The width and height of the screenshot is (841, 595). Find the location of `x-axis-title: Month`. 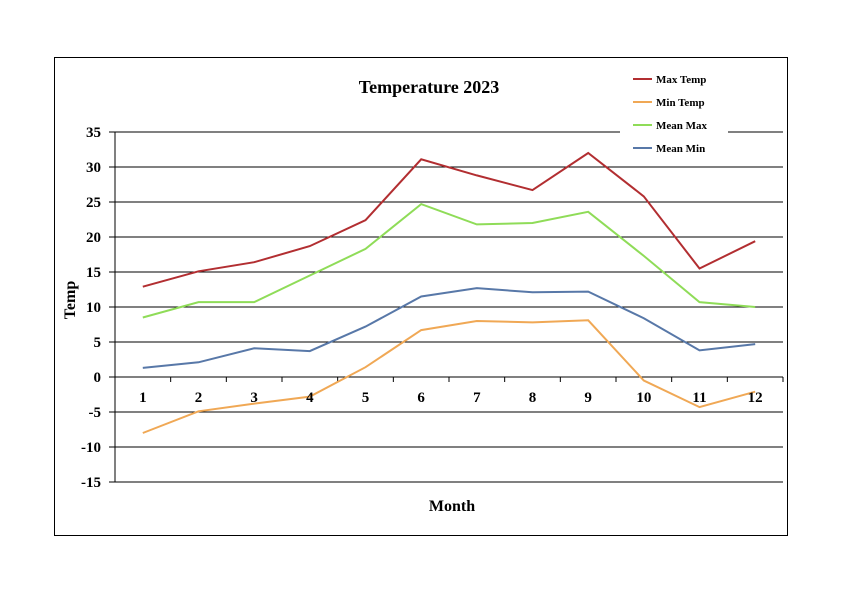

x-axis-title: Month is located at coordinates (452, 506).